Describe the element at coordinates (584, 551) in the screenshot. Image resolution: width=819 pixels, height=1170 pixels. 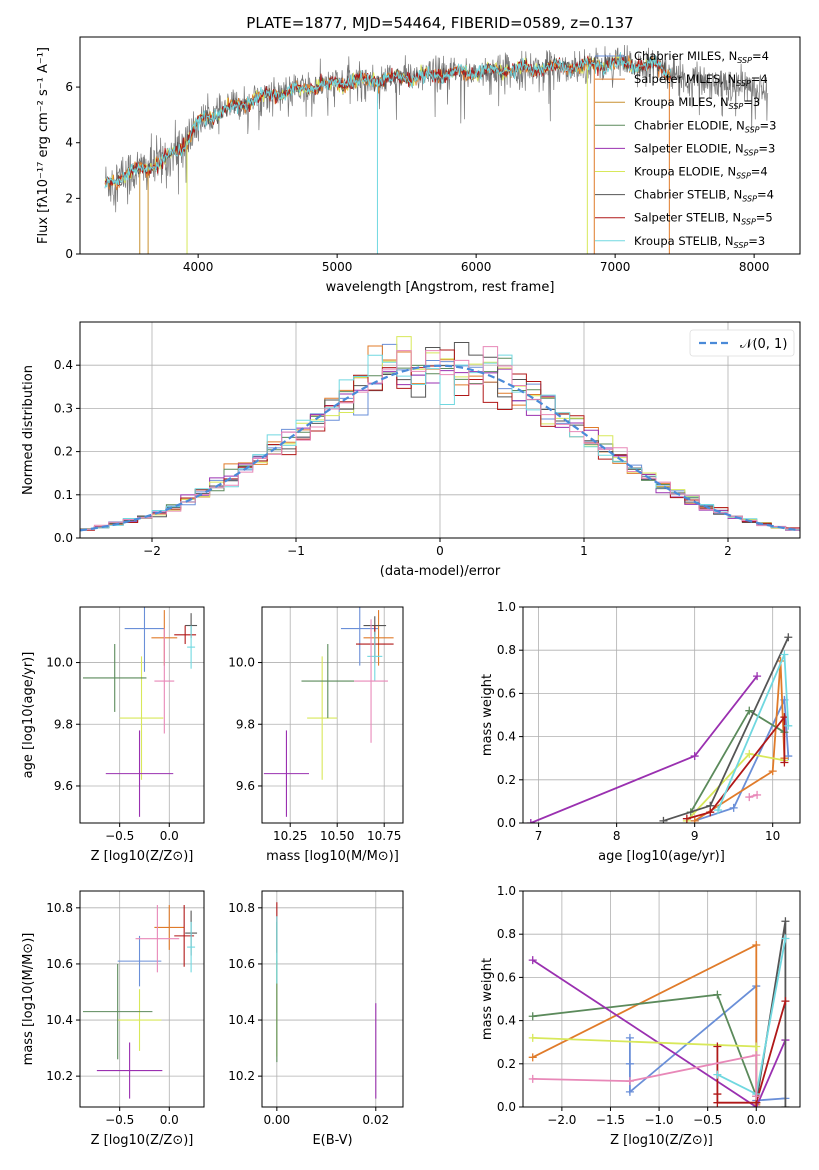
I see `x-tick-label: 1` at that location.